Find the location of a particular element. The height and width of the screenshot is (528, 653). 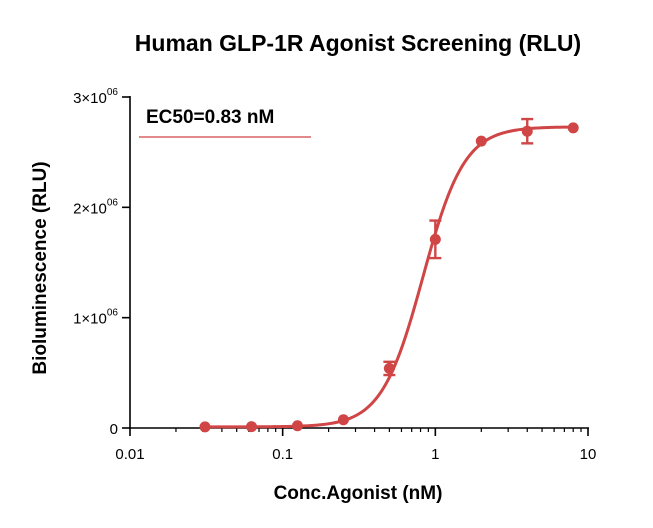

y-axis-label: Bioluminescence (RLU) is located at coordinates (40, 267).